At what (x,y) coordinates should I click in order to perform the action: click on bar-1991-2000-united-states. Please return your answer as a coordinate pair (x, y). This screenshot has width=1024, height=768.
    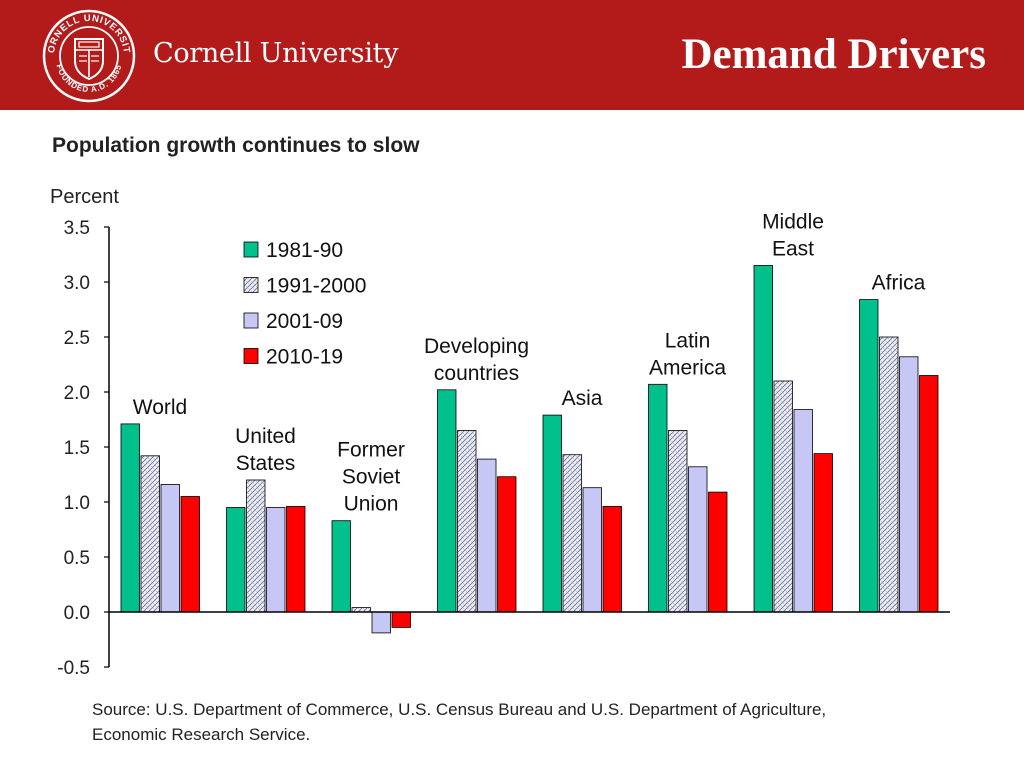
    Looking at the image, I should click on (256, 546).